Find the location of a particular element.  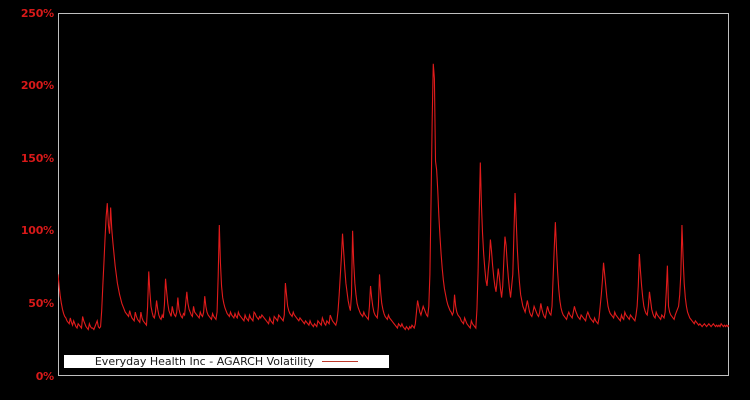

y-axis-tick-250pct: 250% is located at coordinates (37, 13).